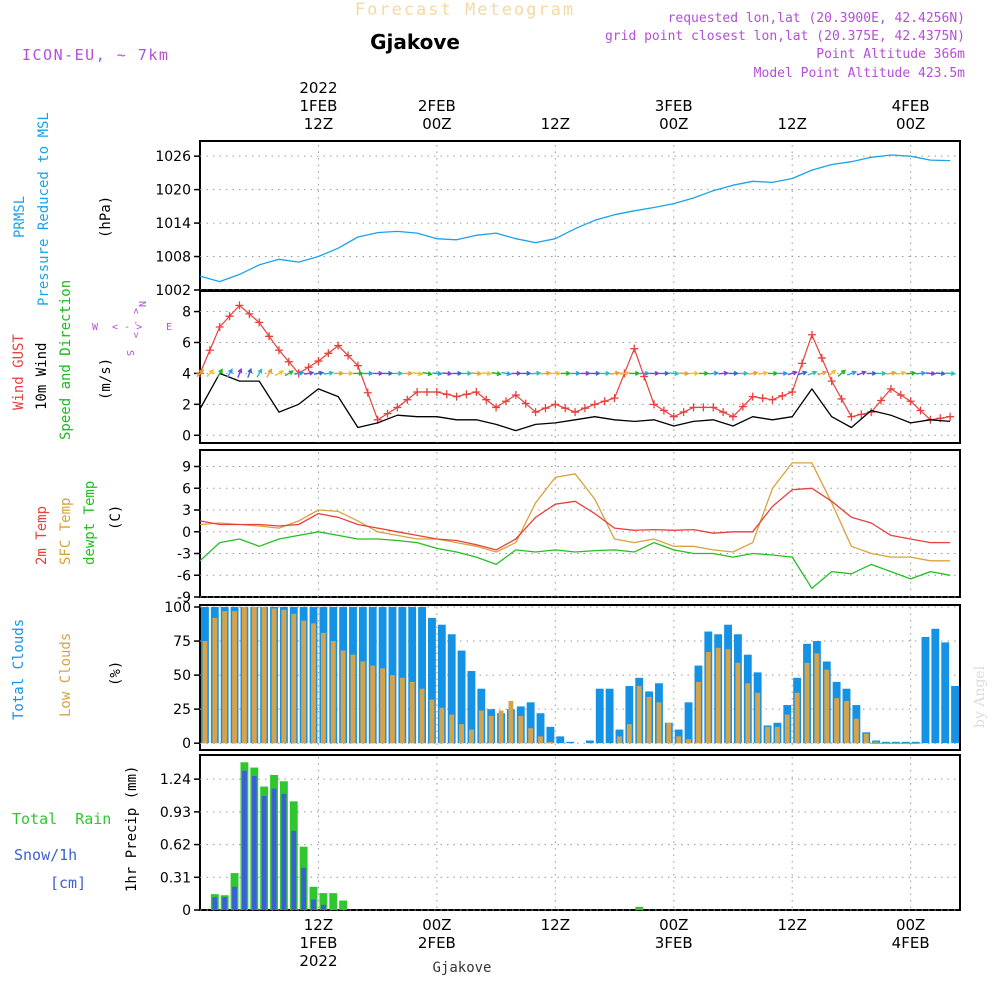 The width and height of the screenshot is (1000, 1000). What do you see at coordinates (186, 436) in the screenshot?
I see `wind-ytick-label: 0` at bounding box center [186, 436].